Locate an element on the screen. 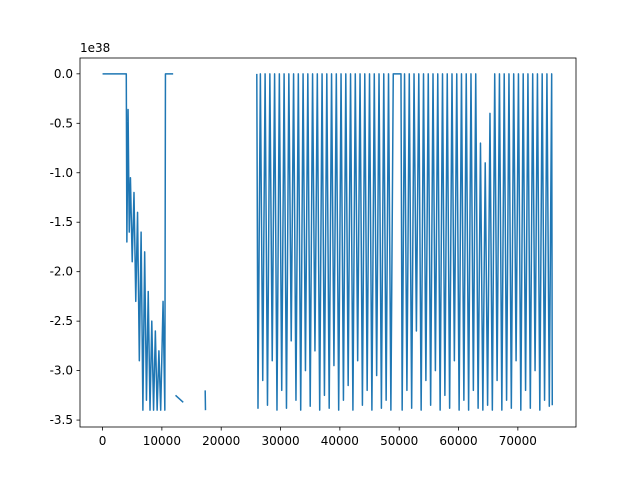  y-tick-label: -2.0 is located at coordinates (61, 272).